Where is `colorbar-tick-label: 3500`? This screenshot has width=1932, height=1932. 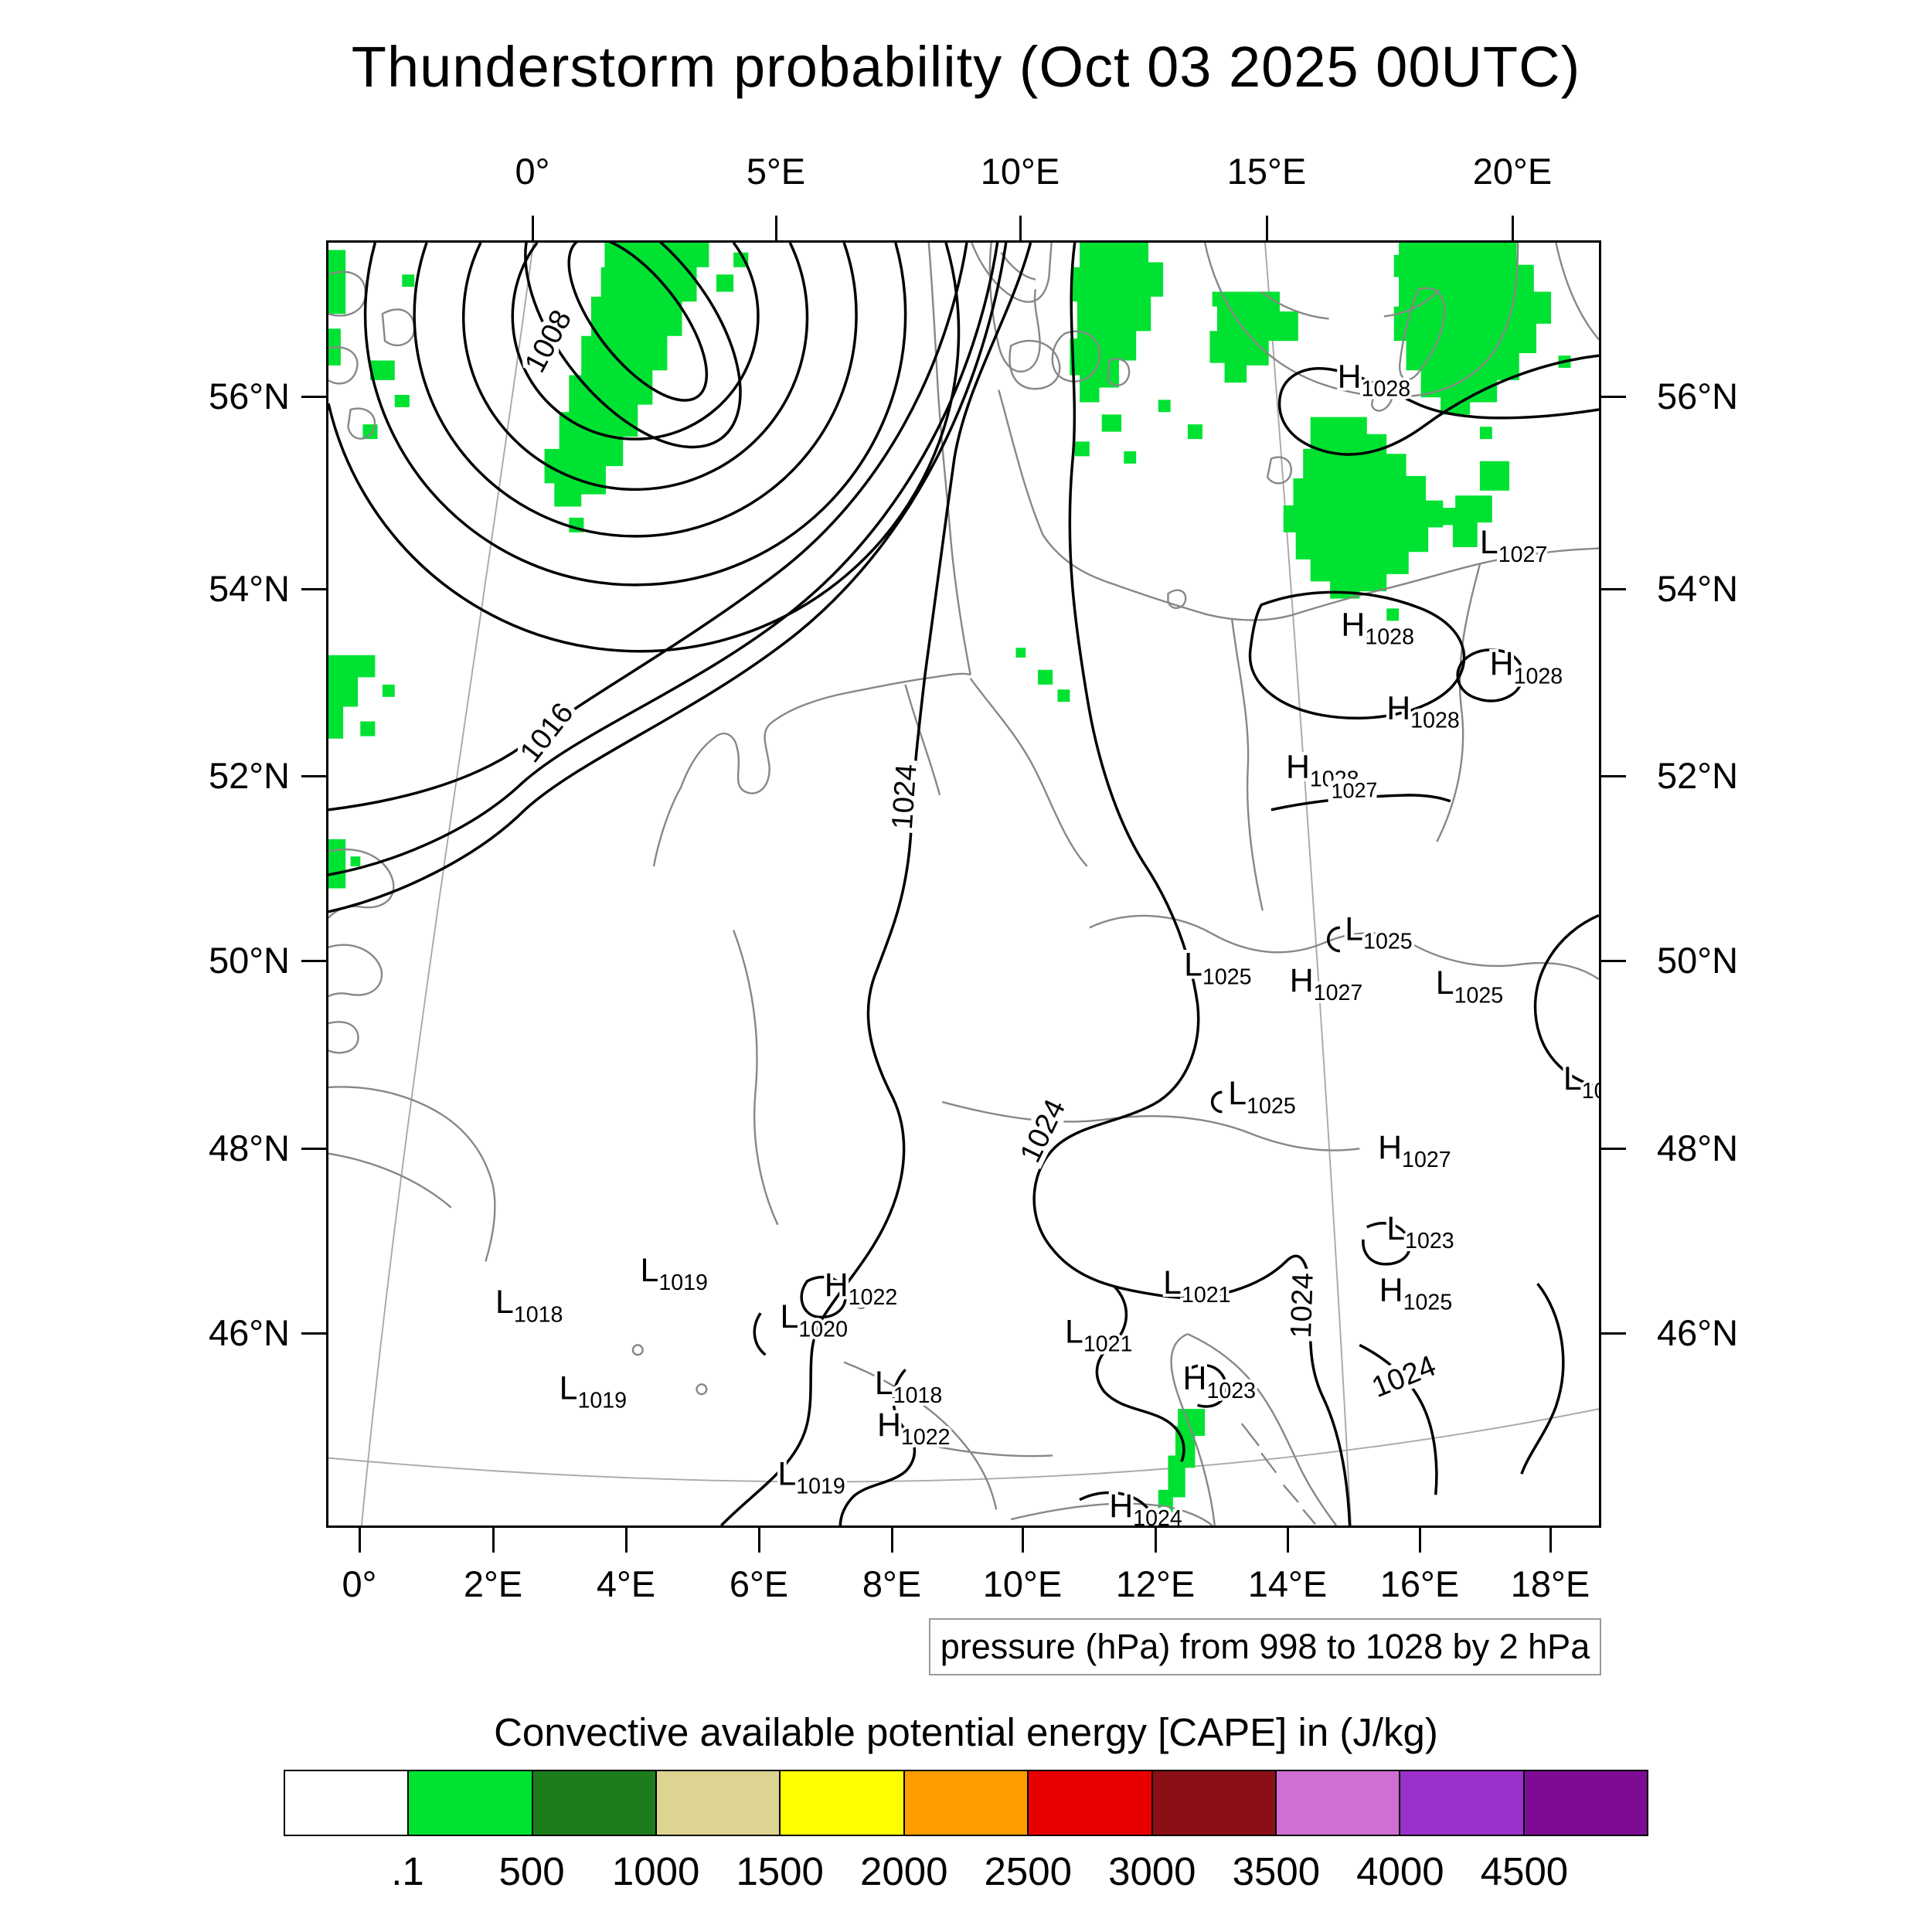 colorbar-tick-label: 3500 is located at coordinates (1276, 1871).